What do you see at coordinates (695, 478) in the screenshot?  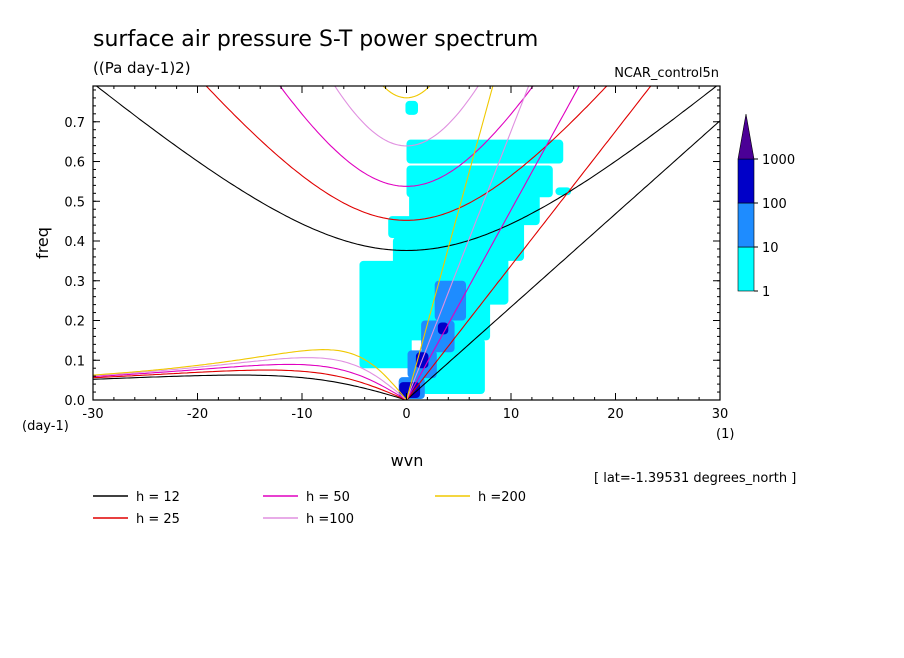 I see `annotation: [ lat=-1.39531 degrees_north ]` at bounding box center [695, 478].